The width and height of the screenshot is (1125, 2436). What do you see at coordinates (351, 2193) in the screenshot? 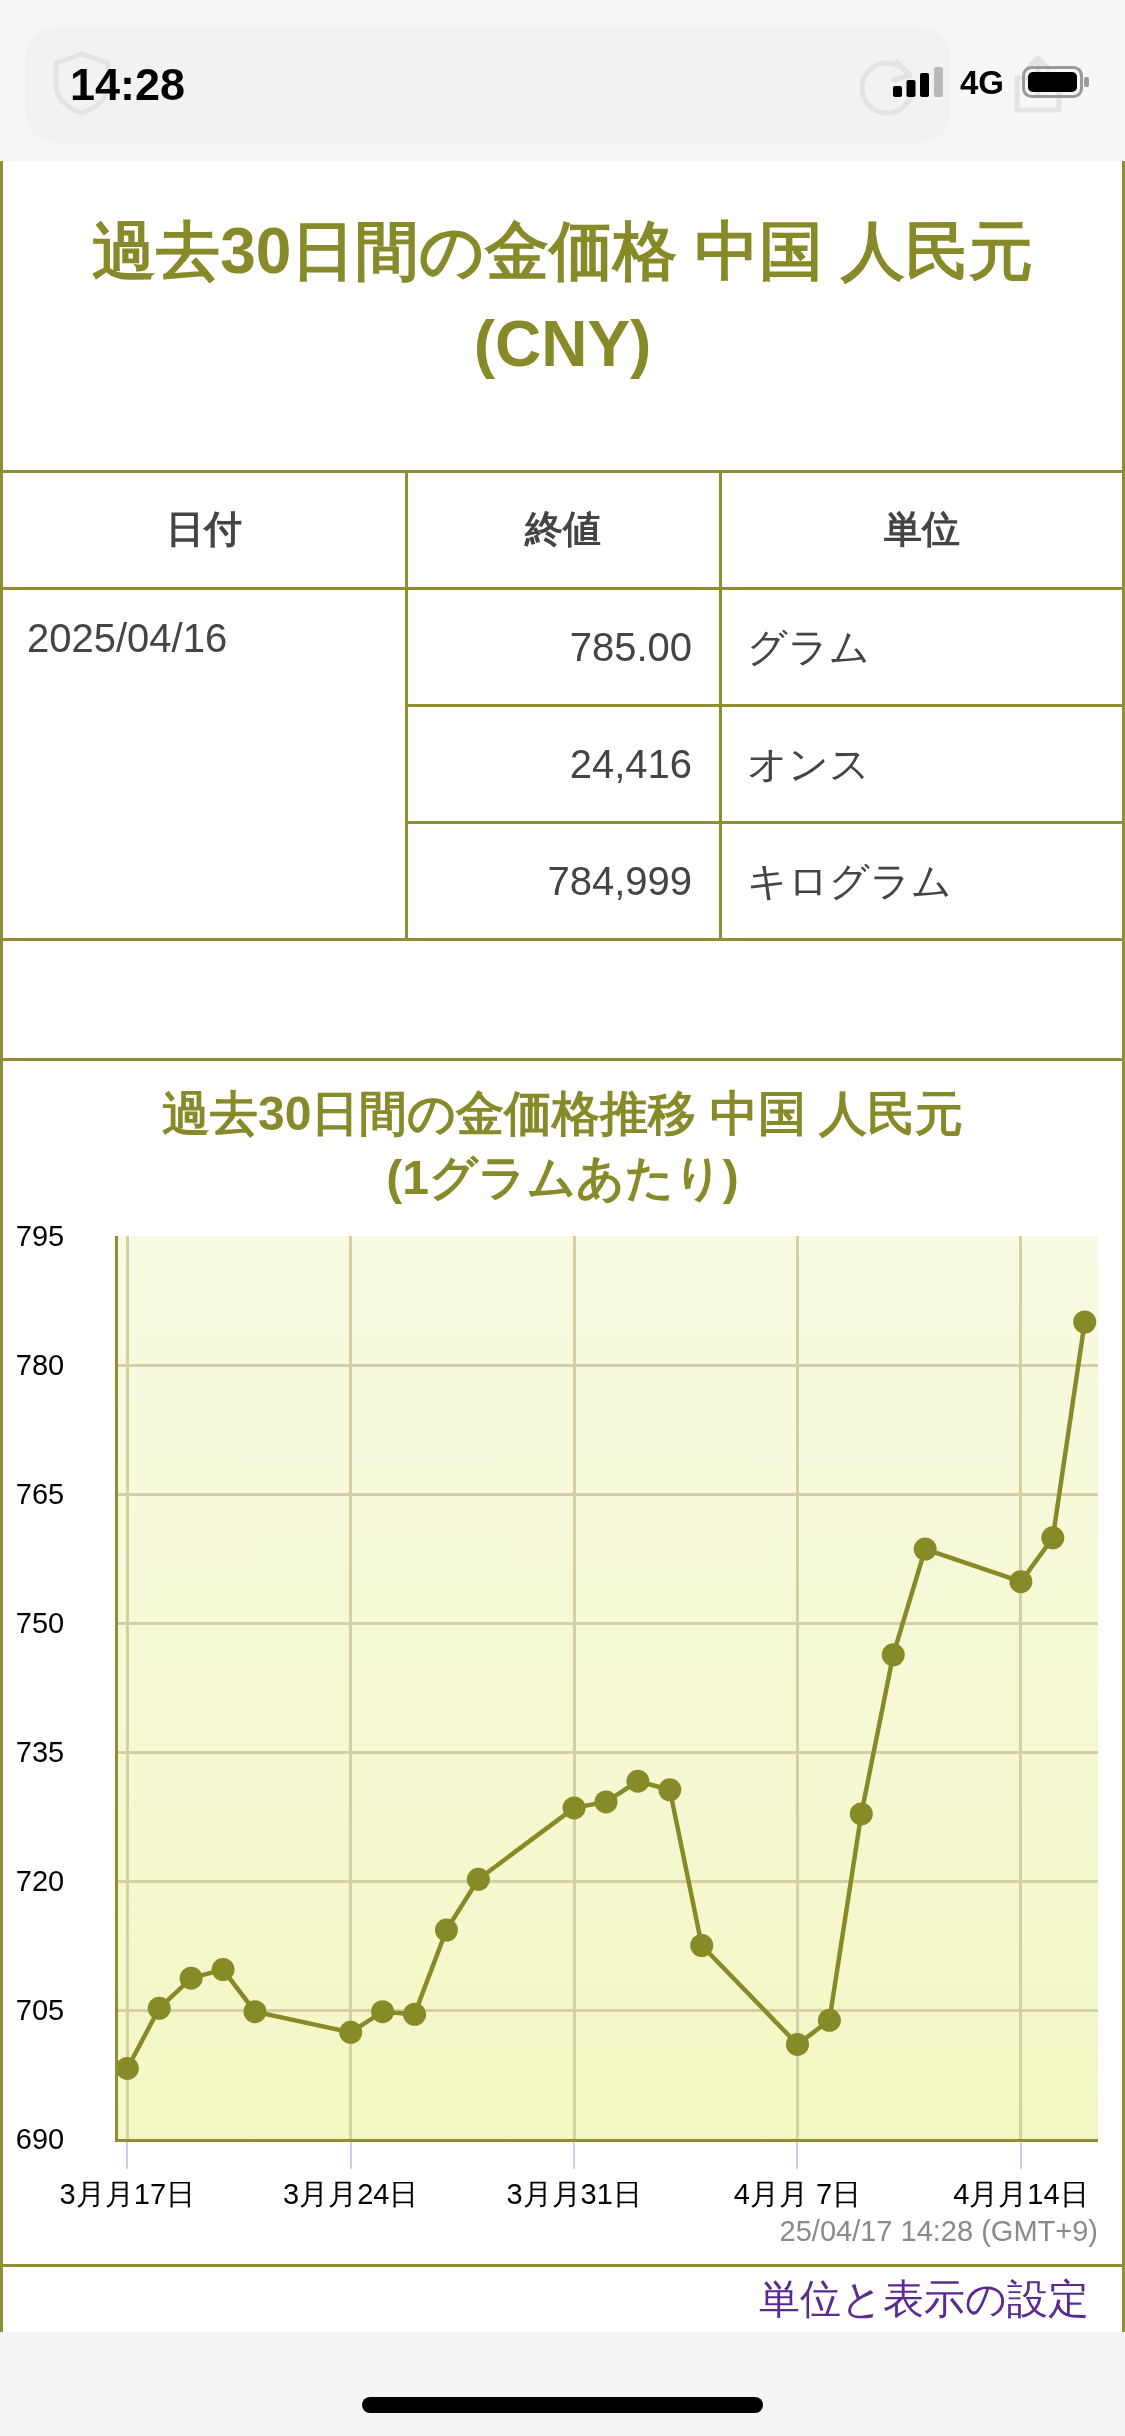
I see `x-tick-label: 3月月24日` at bounding box center [351, 2193].